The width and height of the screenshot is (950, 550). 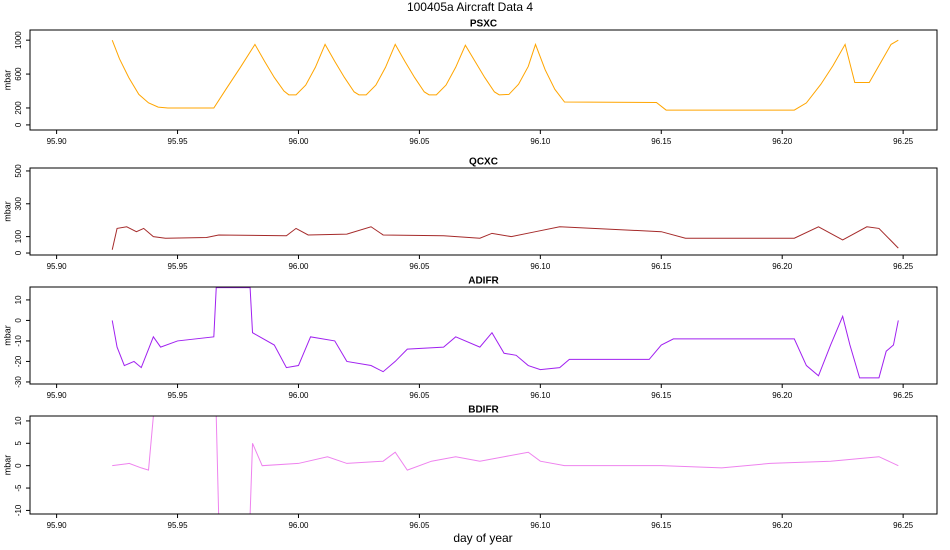 I want to click on y-tick-label: -20, so click(x=18, y=361).